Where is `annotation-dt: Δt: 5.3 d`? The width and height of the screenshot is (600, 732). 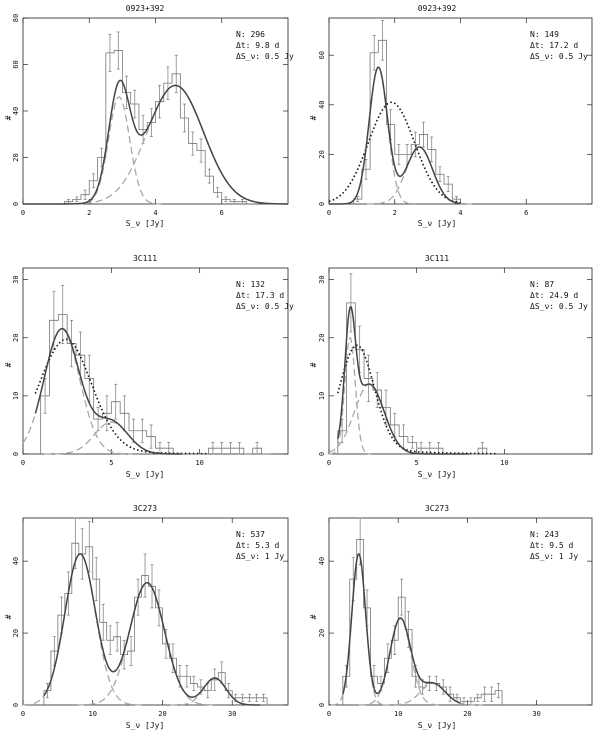 annotation-dt: Δt: 5.3 d is located at coordinates (258, 545).